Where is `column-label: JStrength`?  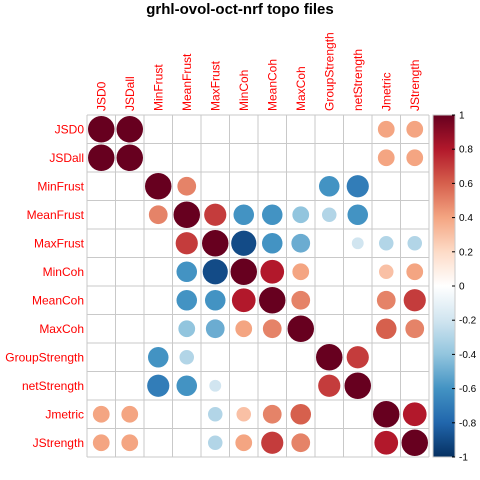
column-label: JStrength is located at coordinates (415, 85).